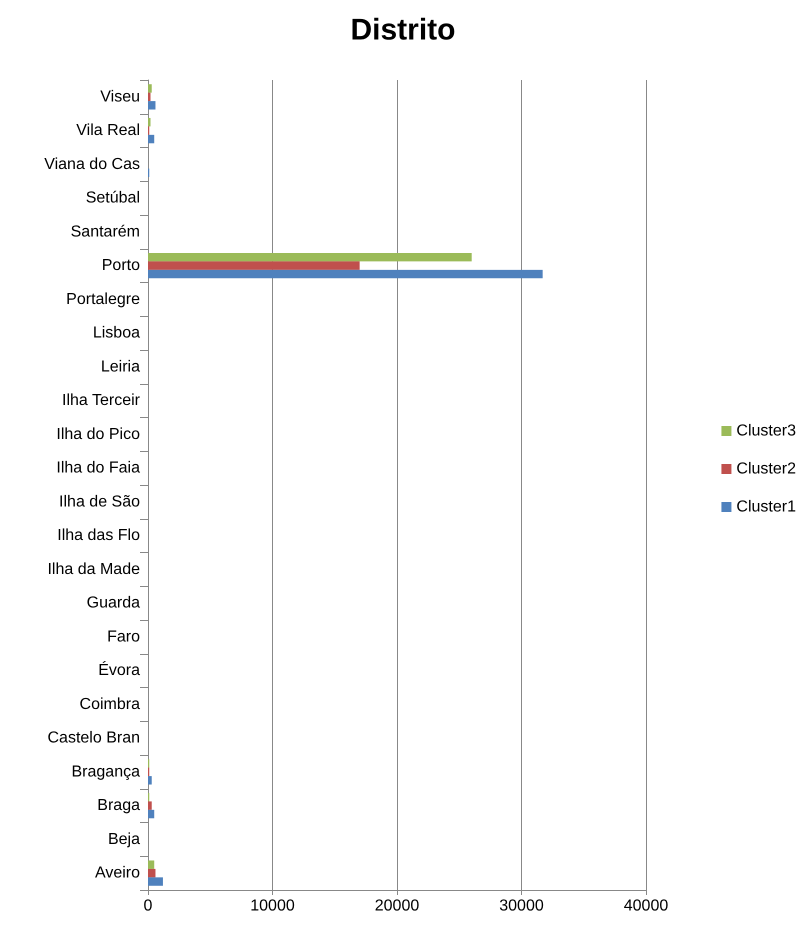 This screenshot has width=806, height=938. Describe the element at coordinates (98, 535) in the screenshot. I see `y-tick-label: Ilha das Flo` at that location.